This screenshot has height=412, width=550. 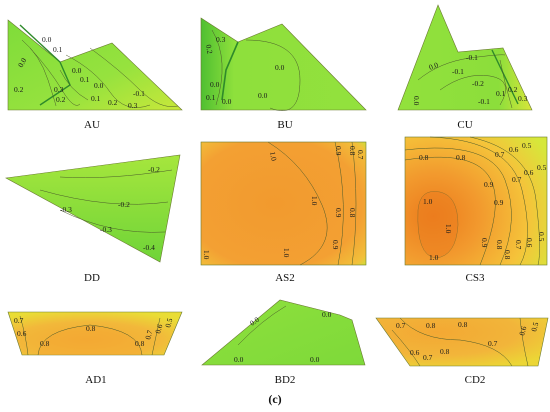 I want to click on CS3-high-region, so click(x=438, y=225).